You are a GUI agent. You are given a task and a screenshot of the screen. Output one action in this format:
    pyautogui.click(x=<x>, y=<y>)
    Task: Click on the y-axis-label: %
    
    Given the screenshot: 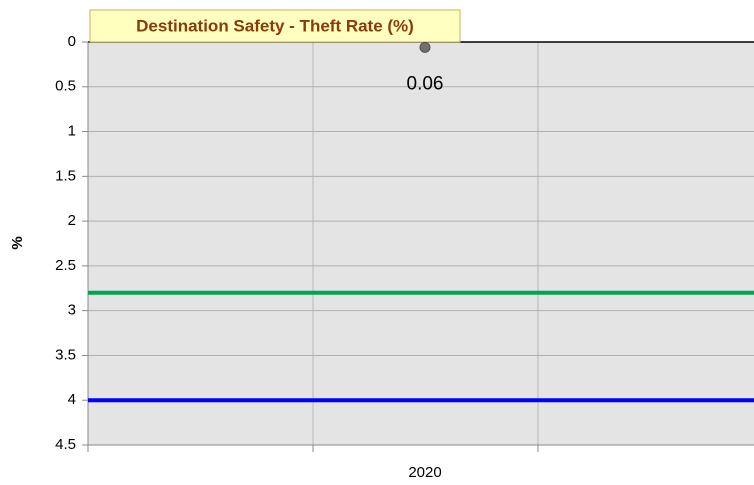 What is the action you would take?
    pyautogui.click(x=17, y=242)
    